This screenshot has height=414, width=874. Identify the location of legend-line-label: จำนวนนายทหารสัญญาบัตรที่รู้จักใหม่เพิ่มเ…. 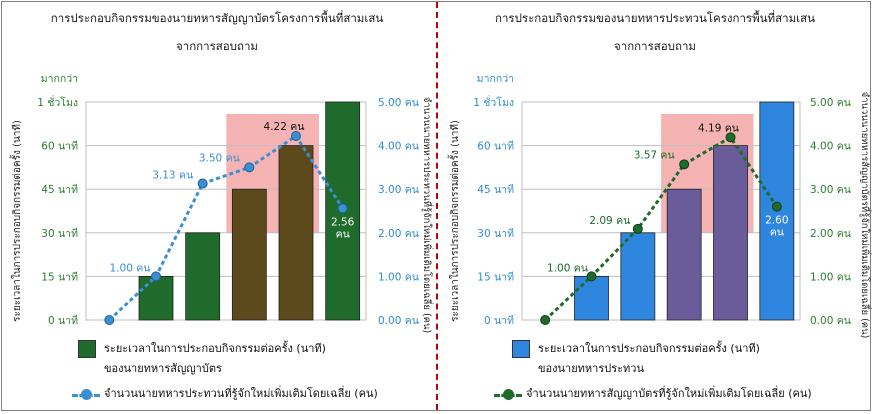
(669, 393).